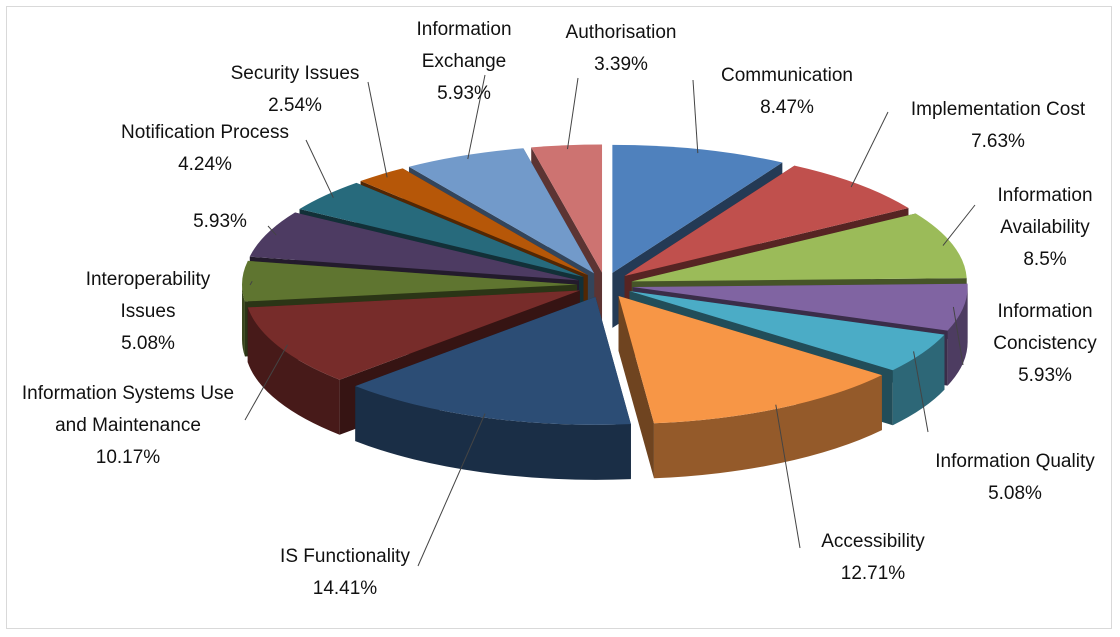  What do you see at coordinates (128, 409) in the screenshot?
I see `category-label: Information Systems Use and Maintenance` at bounding box center [128, 409].